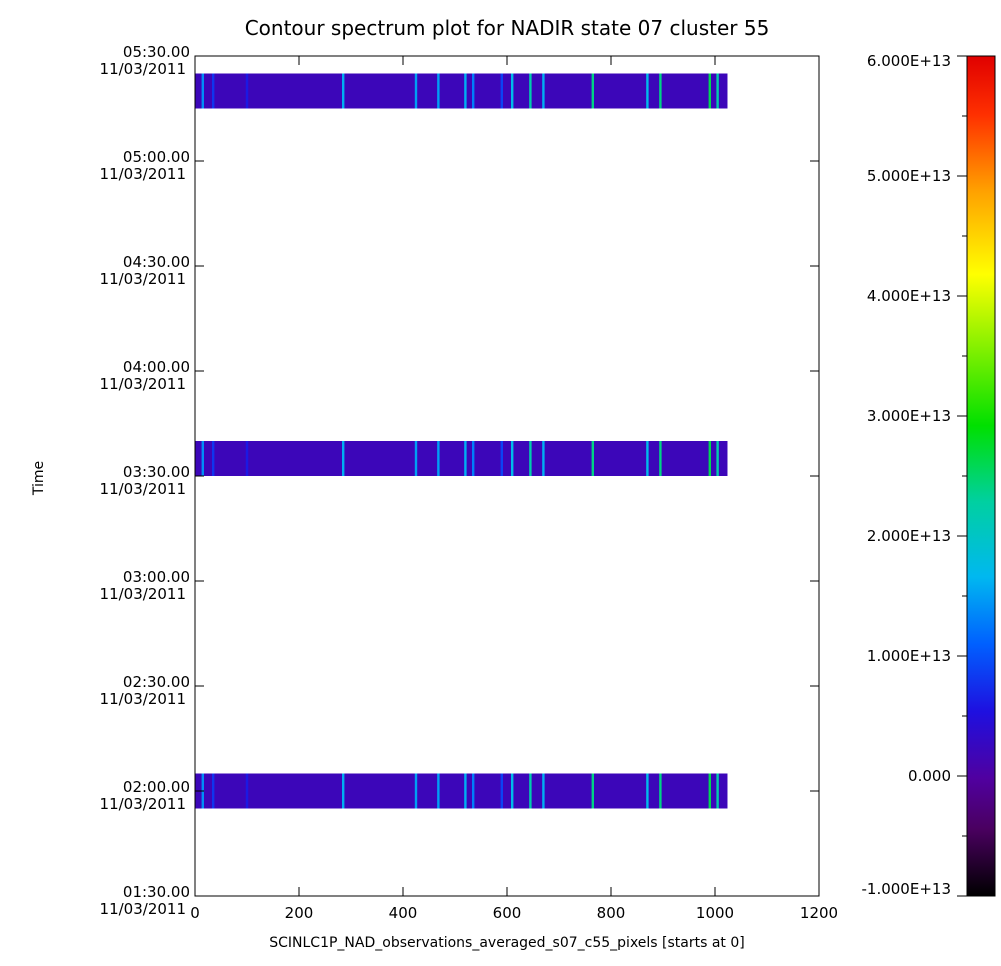  What do you see at coordinates (715, 913) in the screenshot?
I see `x-tick-label: 1000` at bounding box center [715, 913].